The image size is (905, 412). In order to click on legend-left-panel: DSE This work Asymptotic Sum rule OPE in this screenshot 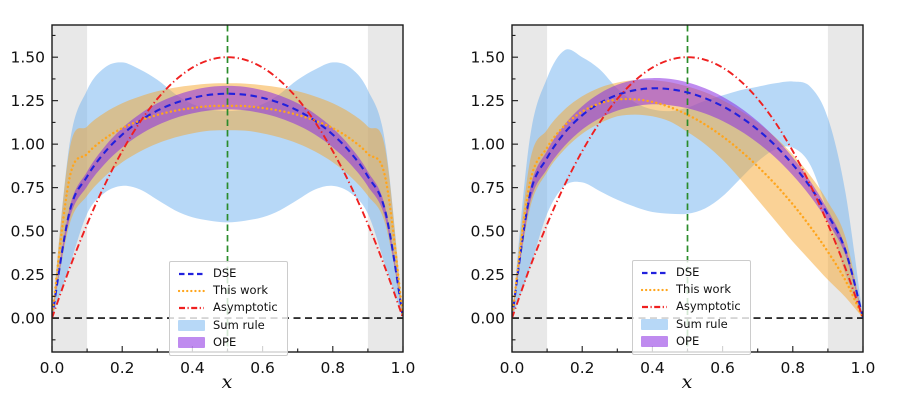, I will do `click(228, 309)`.